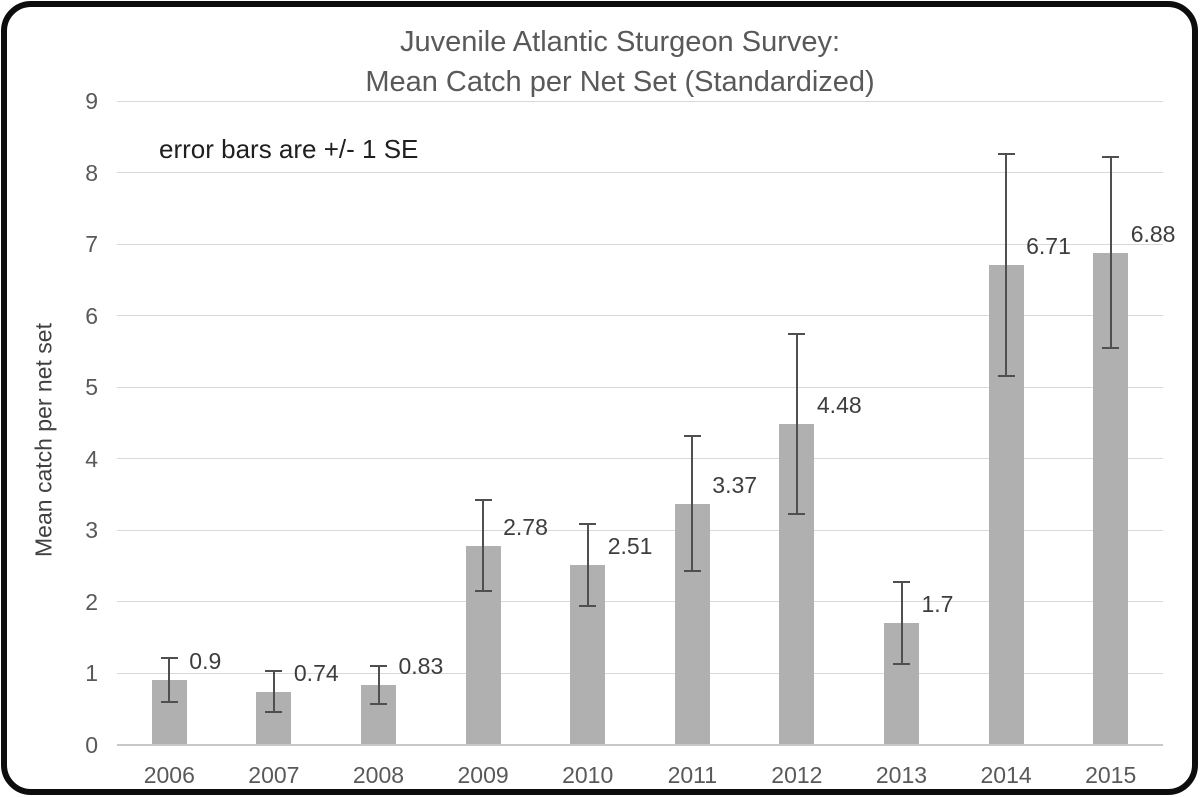 This screenshot has height=797, width=1200. What do you see at coordinates (937, 603) in the screenshot?
I see `value-label: 1.7` at bounding box center [937, 603].